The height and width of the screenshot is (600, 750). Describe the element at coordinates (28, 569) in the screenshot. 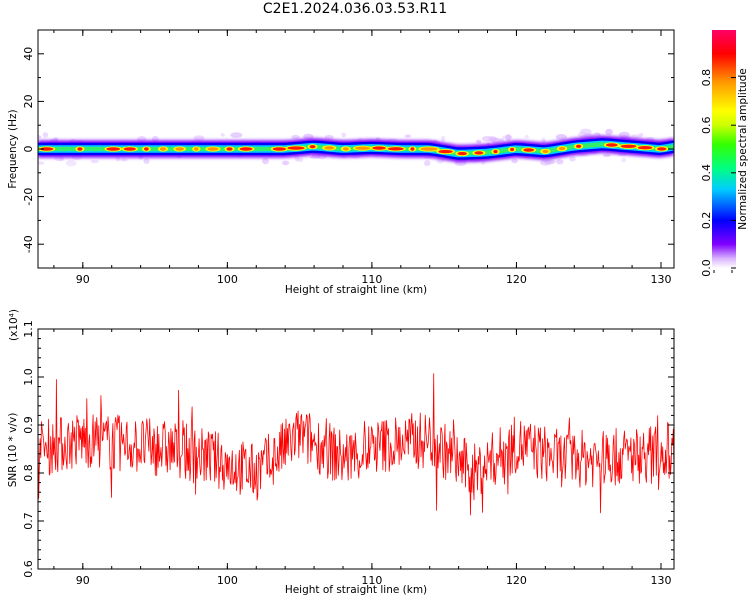

I see `y-tick-label: 0.6` at that location.